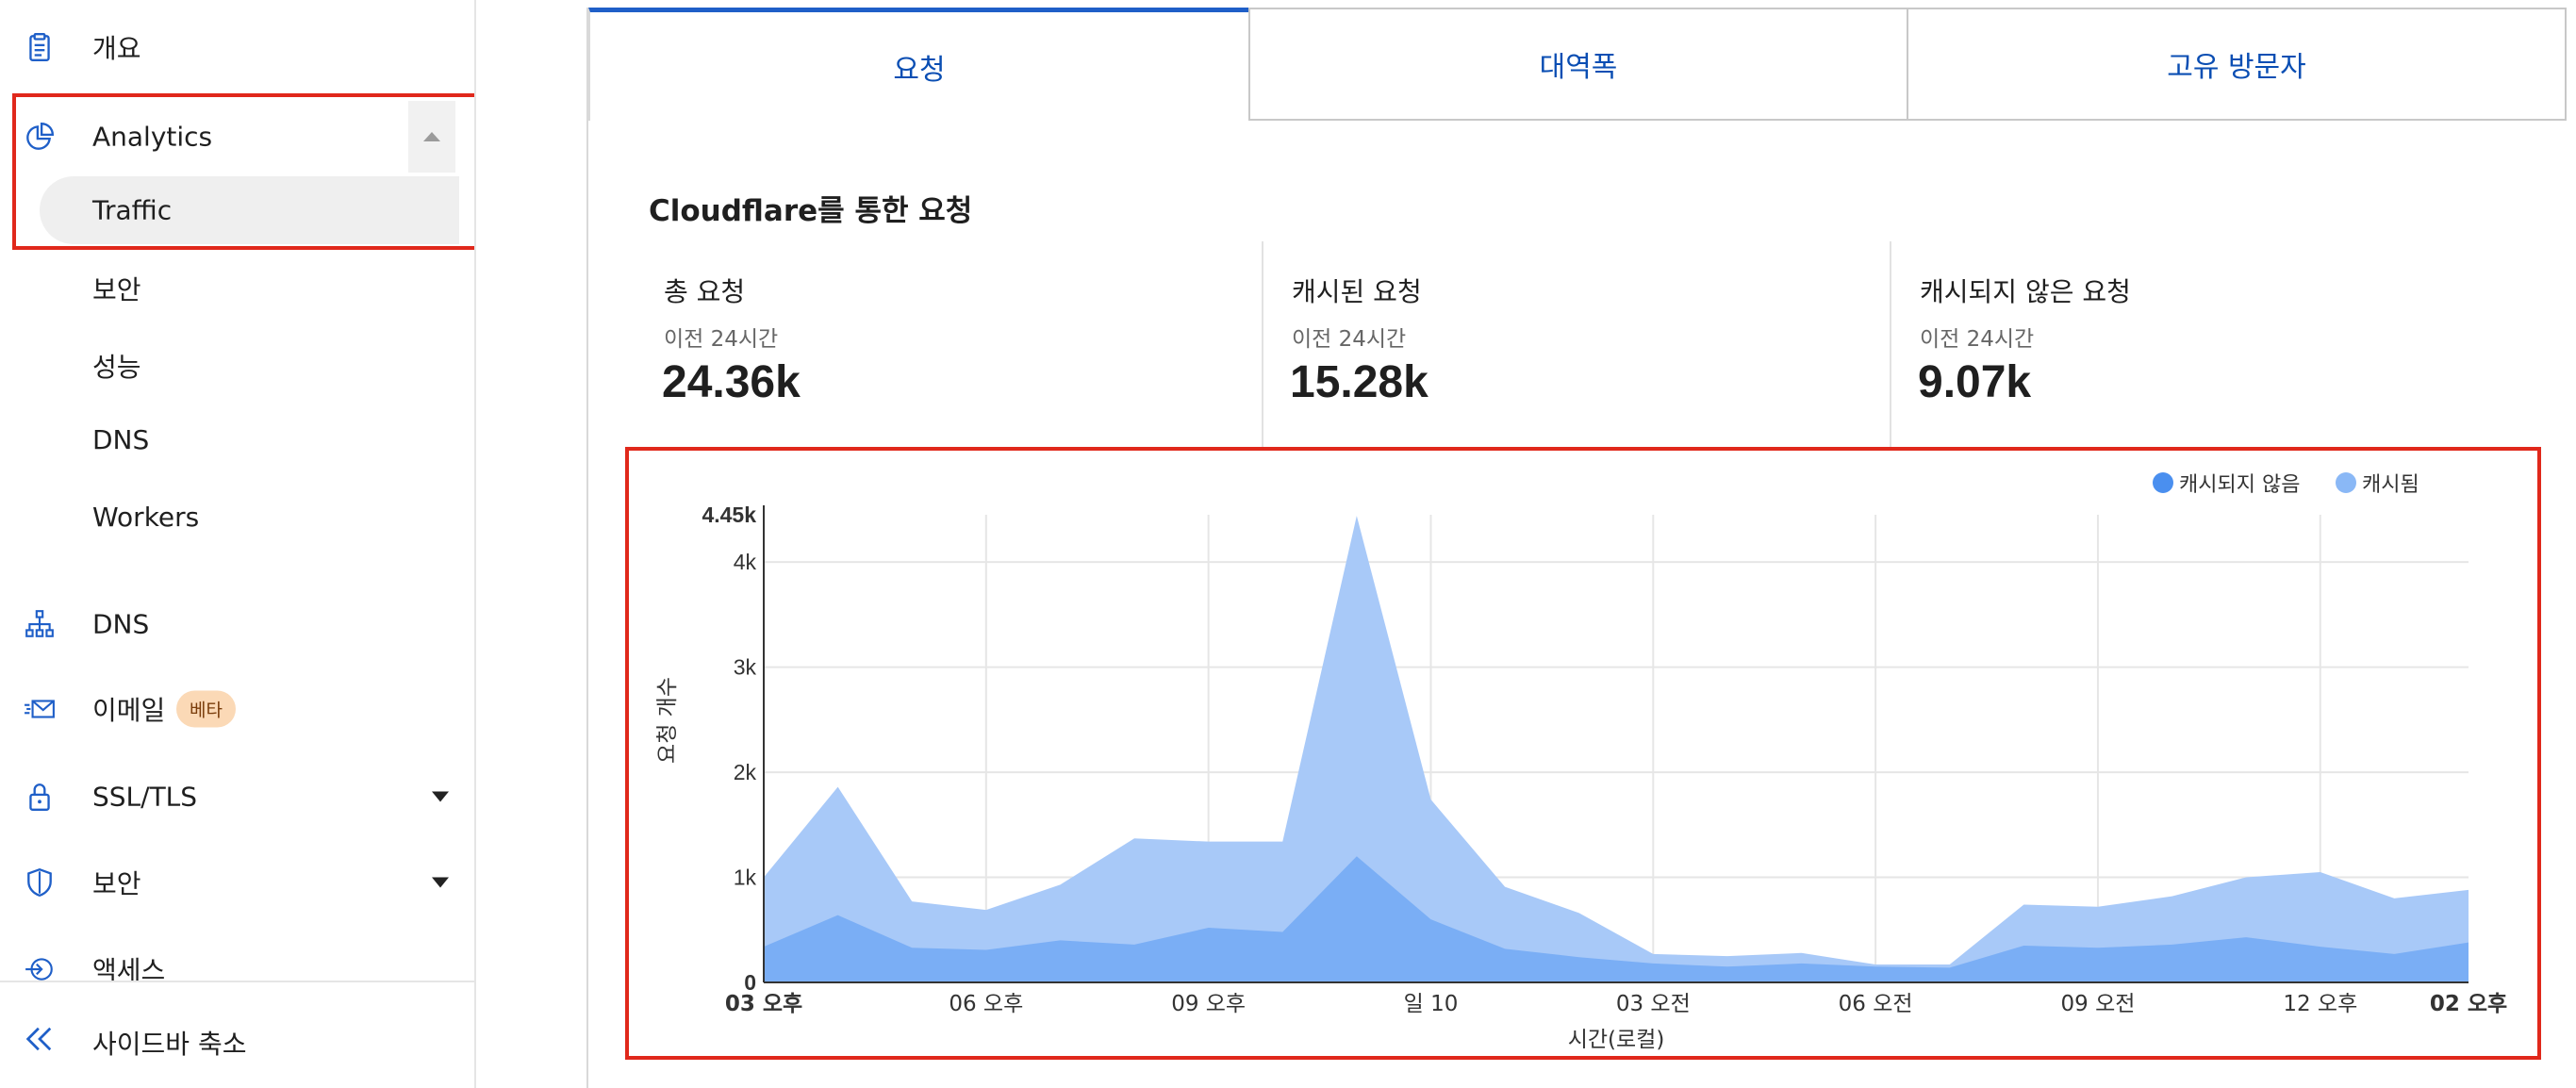 The width and height of the screenshot is (2576, 1088). I want to click on y-tick-label: 4k, so click(745, 562).